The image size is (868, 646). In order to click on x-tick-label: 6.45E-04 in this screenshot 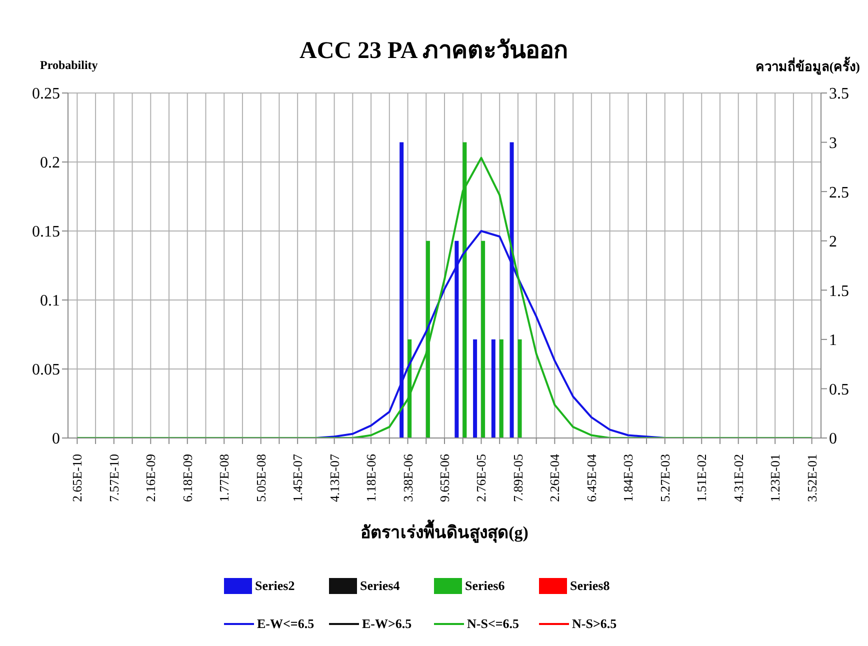, I will do `click(591, 478)`.